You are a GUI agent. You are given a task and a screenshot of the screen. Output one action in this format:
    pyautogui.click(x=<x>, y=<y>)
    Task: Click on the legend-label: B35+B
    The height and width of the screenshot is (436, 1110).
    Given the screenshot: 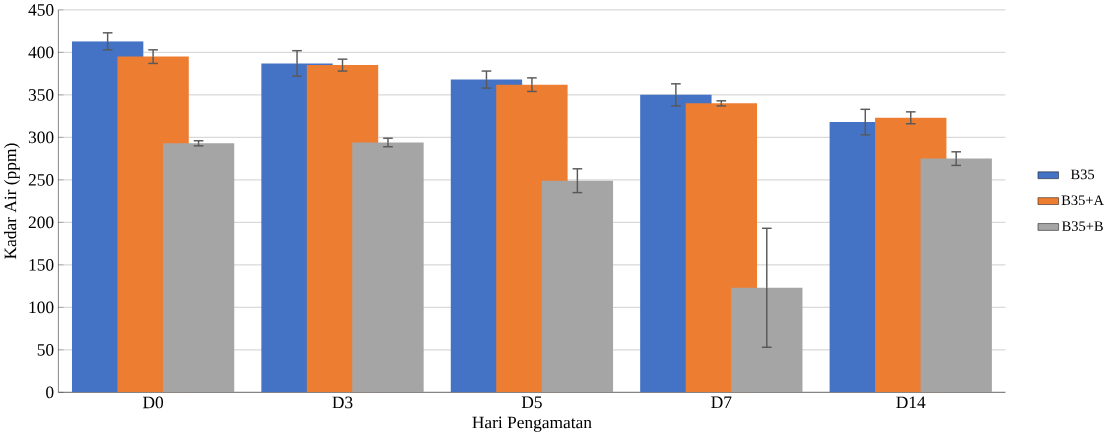 What is the action you would take?
    pyautogui.click(x=1082, y=226)
    